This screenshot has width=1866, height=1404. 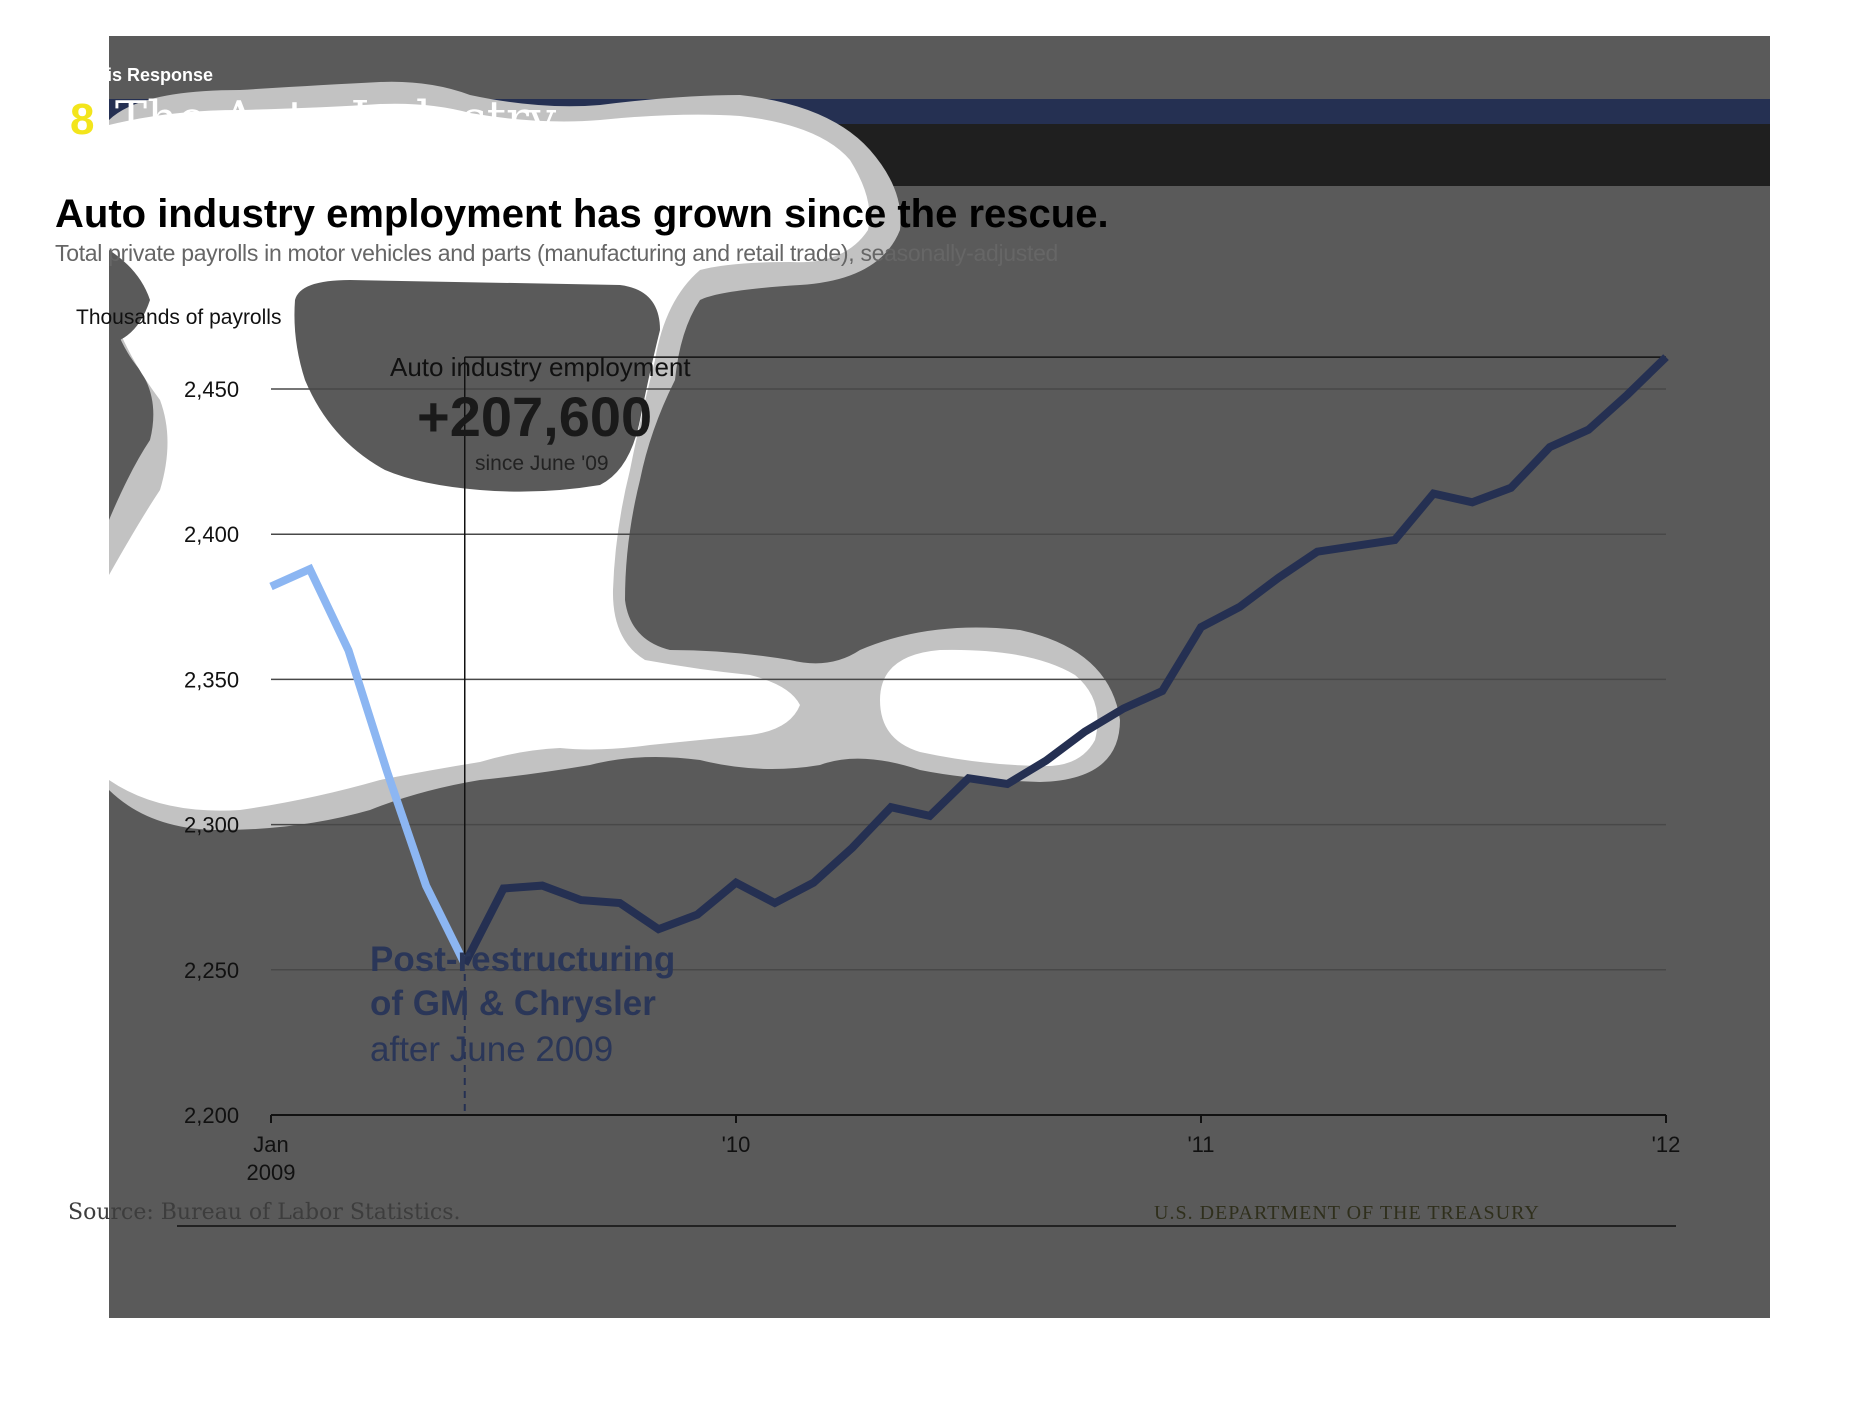 I want to click on event-label-line2: of GM & Chrysler, so click(x=513, y=1003).